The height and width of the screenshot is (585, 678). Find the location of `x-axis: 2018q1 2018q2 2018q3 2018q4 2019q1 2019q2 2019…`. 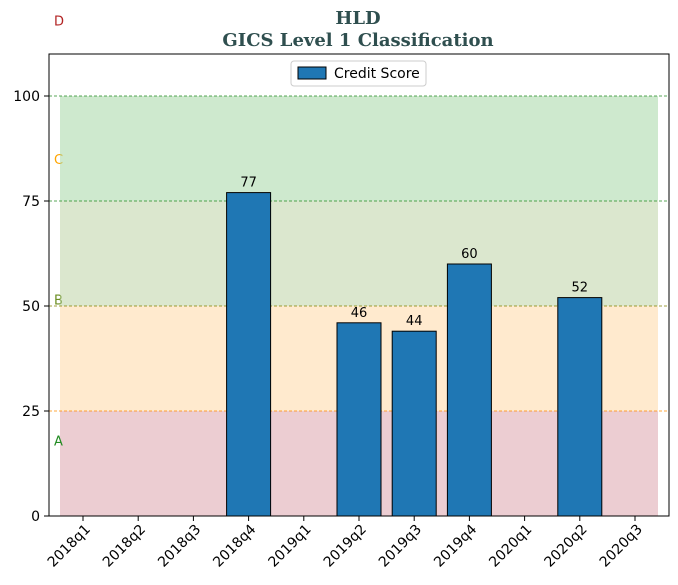

x-axis: 2018q1 2018q2 2018q3 2018q4 2019q1 2019q2 2019… is located at coordinates (345, 543).